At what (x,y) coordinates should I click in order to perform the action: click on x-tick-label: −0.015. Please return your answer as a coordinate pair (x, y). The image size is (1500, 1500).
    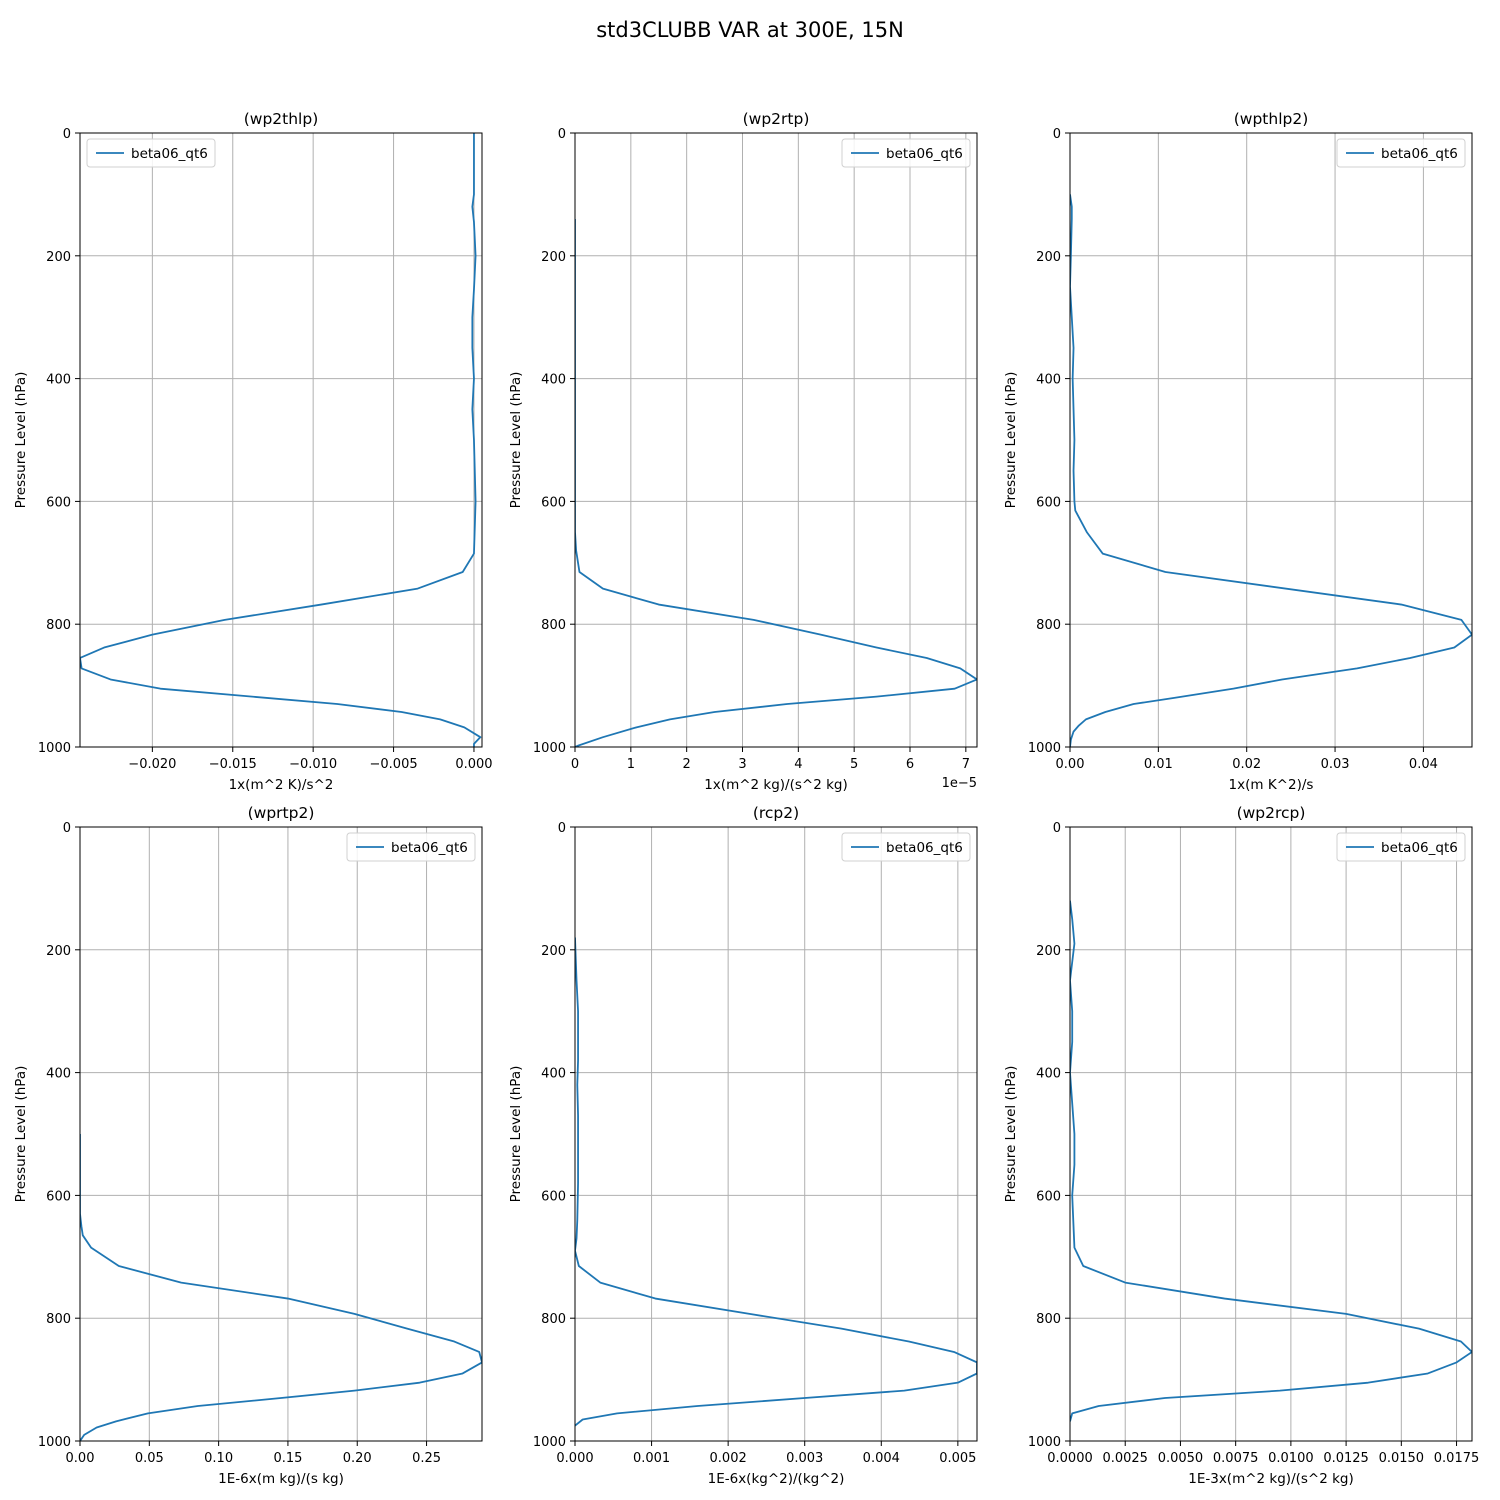
    Looking at the image, I should click on (233, 764).